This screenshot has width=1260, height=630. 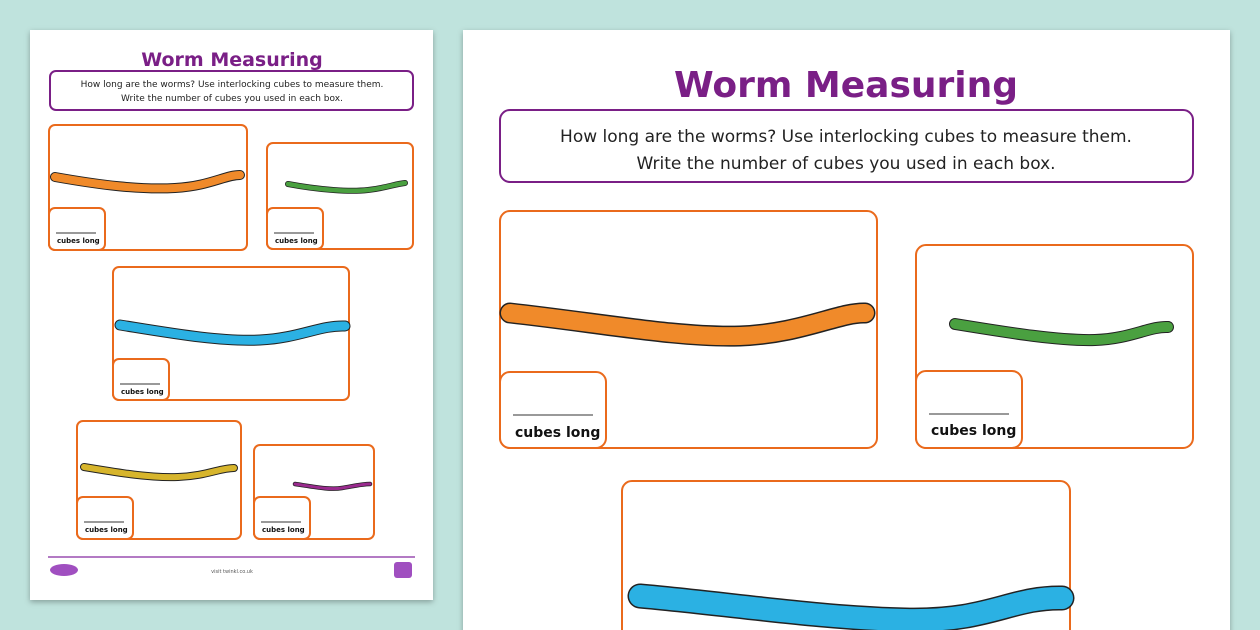 What do you see at coordinates (232, 572) in the screenshot?
I see `footer: visit twinkl.co.uk` at bounding box center [232, 572].